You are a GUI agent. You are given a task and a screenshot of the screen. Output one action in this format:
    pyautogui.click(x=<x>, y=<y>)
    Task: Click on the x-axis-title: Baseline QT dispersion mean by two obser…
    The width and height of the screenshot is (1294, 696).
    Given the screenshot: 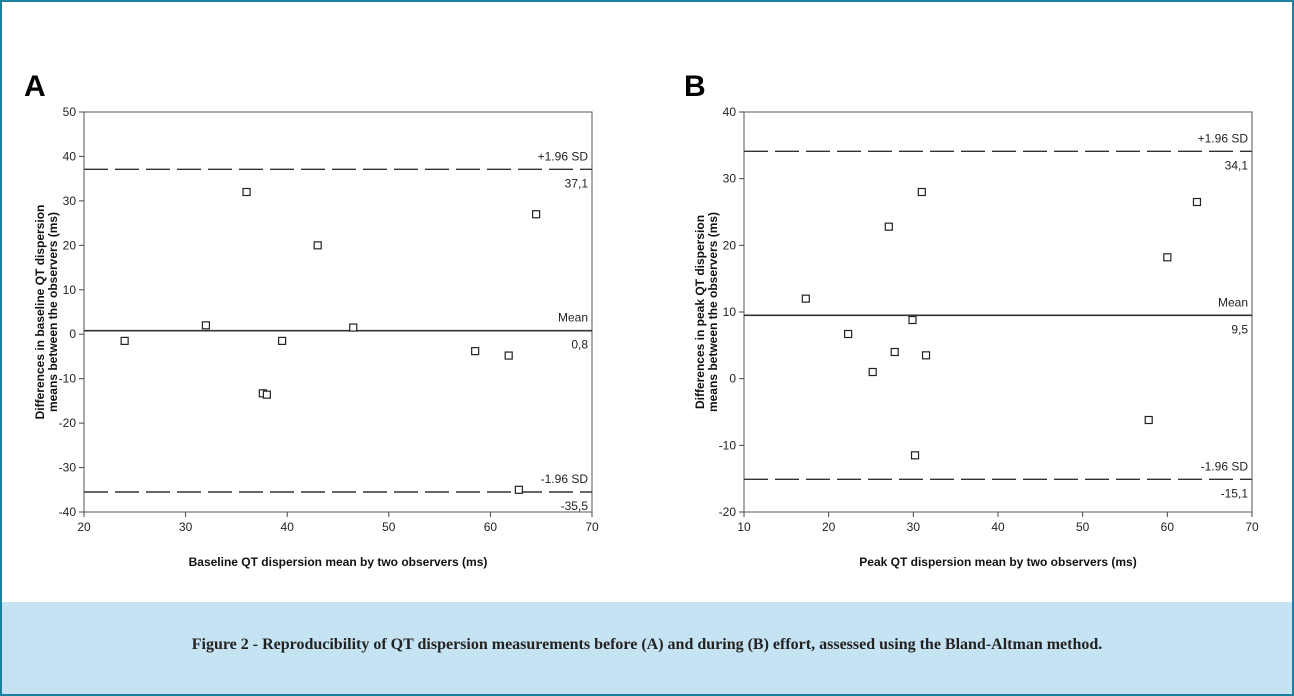 What is the action you would take?
    pyautogui.click(x=338, y=562)
    